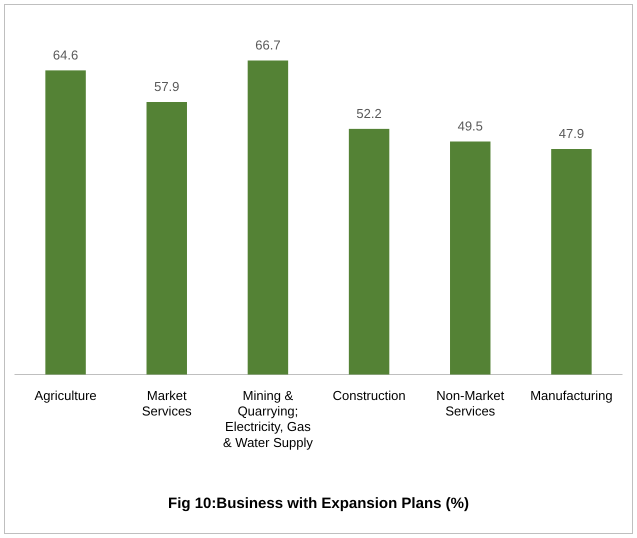 This screenshot has height=538, width=637. I want to click on x-tick-label: Agriculture, so click(65, 395).